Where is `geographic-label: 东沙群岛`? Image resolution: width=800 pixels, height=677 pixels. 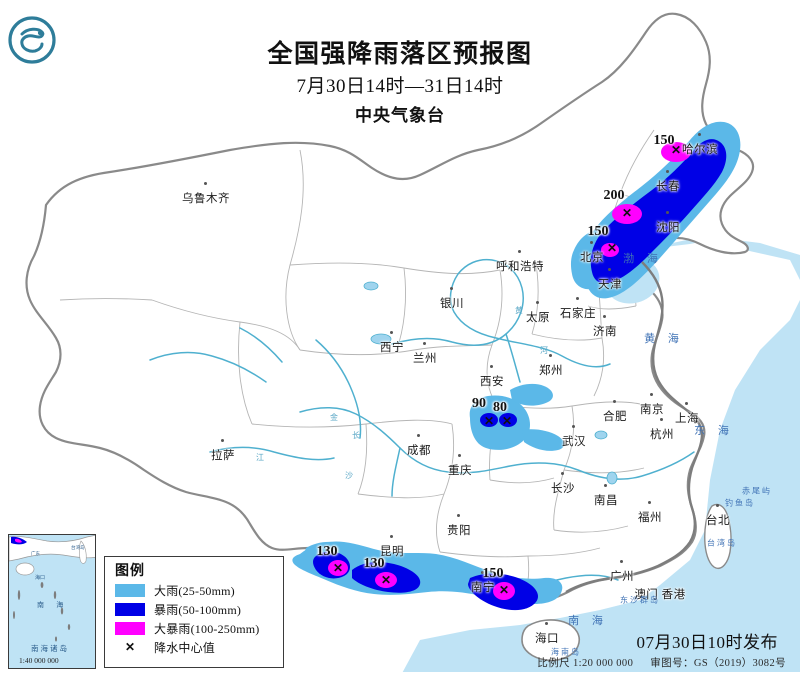 geographic-label: 东沙群岛 is located at coordinates (640, 600).